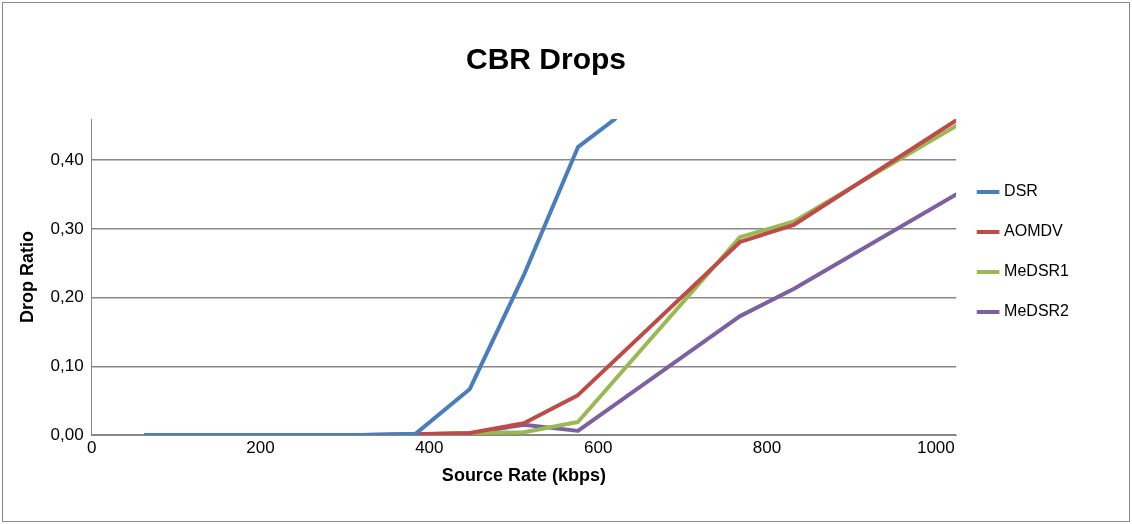 The height and width of the screenshot is (524, 1132). I want to click on x-tick-label: 0, so click(91, 447).